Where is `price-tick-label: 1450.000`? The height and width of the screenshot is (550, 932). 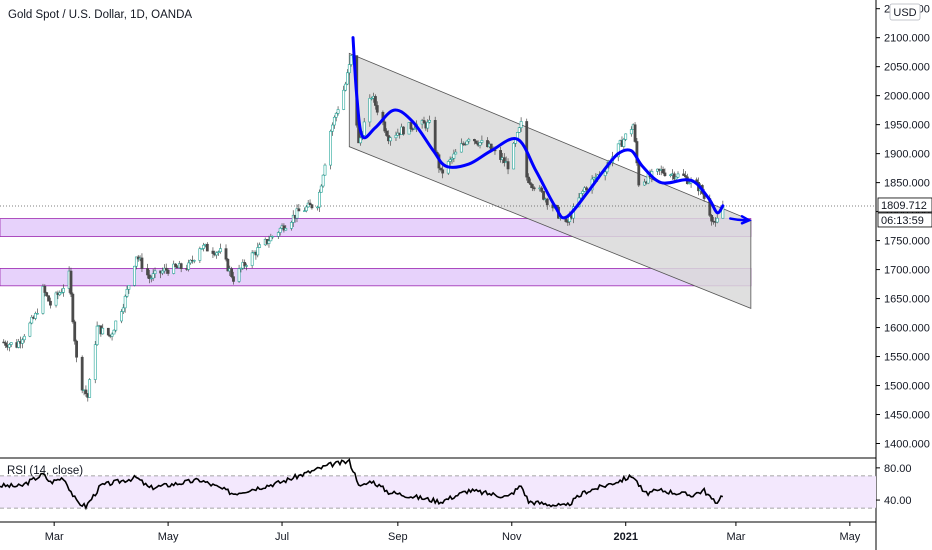 price-tick-label: 1450.000 is located at coordinates (907, 416).